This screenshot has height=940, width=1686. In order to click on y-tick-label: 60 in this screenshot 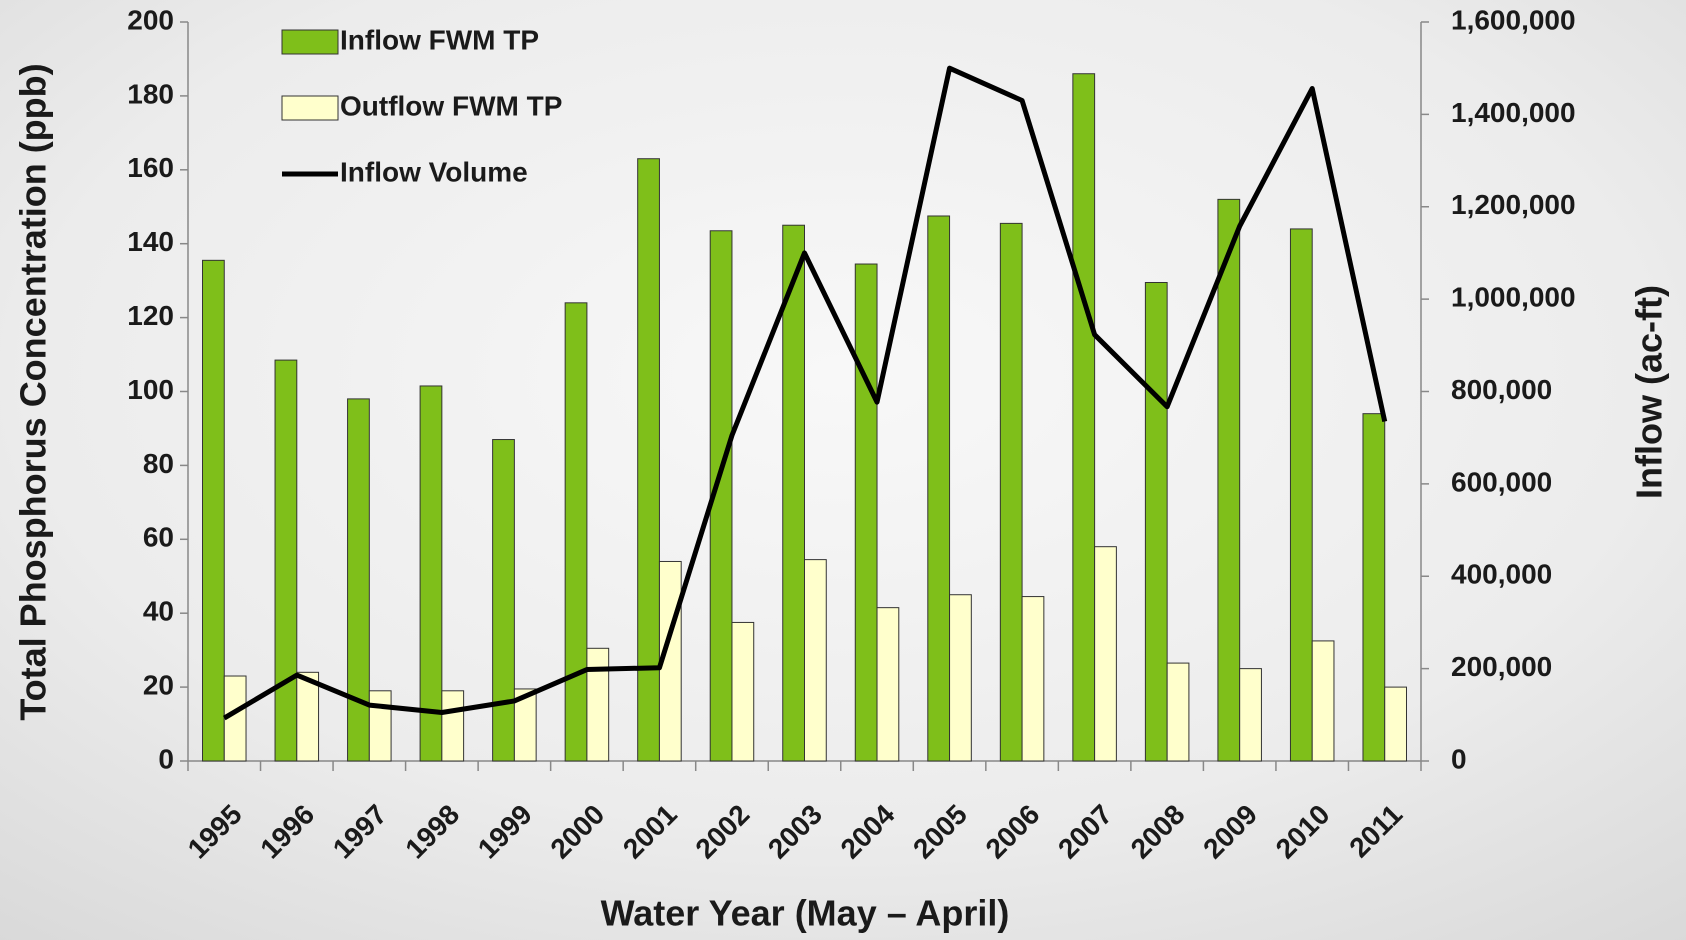, I will do `click(158, 537)`.